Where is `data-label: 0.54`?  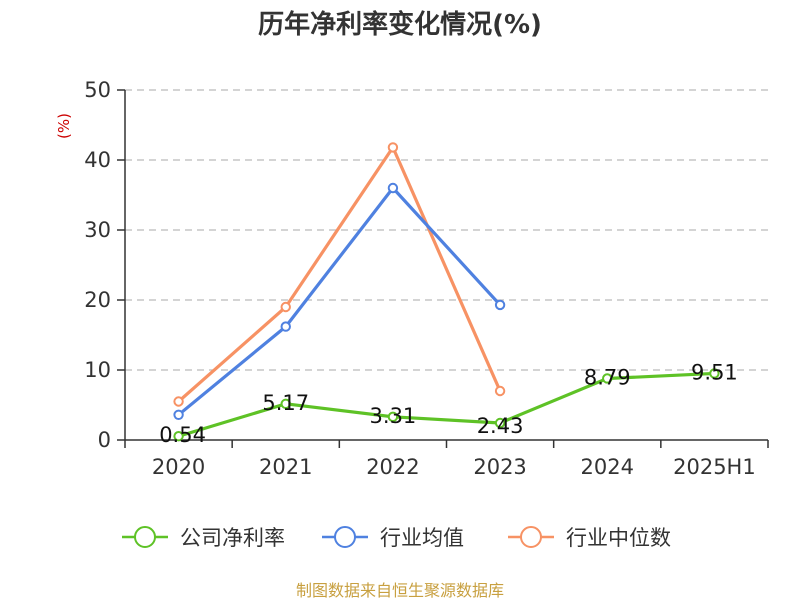
data-label: 0.54 is located at coordinates (182, 435).